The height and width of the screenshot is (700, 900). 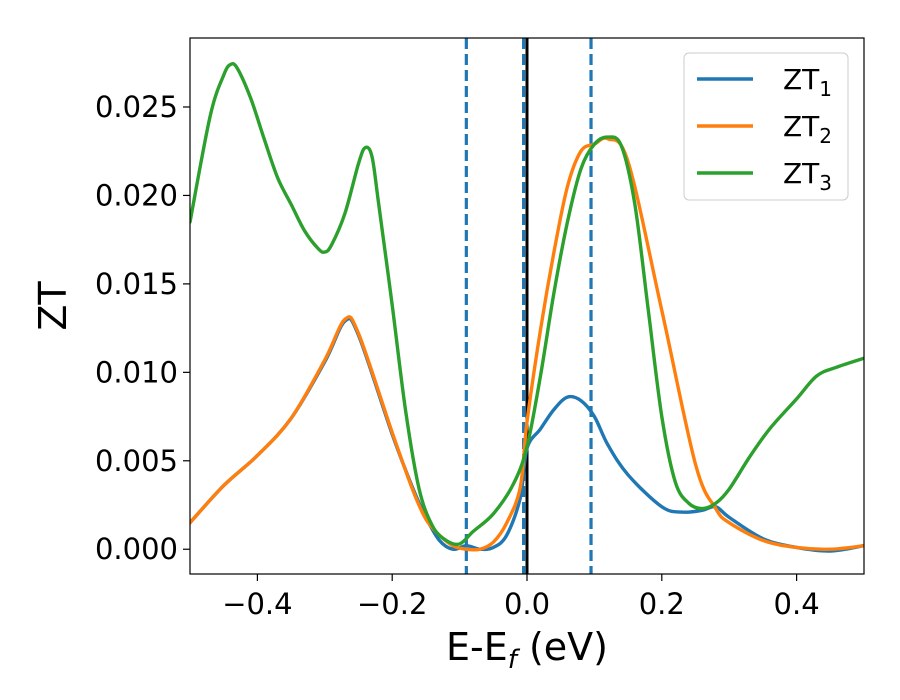 What do you see at coordinates (807, 82) in the screenshot?
I see `legend-label-zt1: ZT1` at bounding box center [807, 82].